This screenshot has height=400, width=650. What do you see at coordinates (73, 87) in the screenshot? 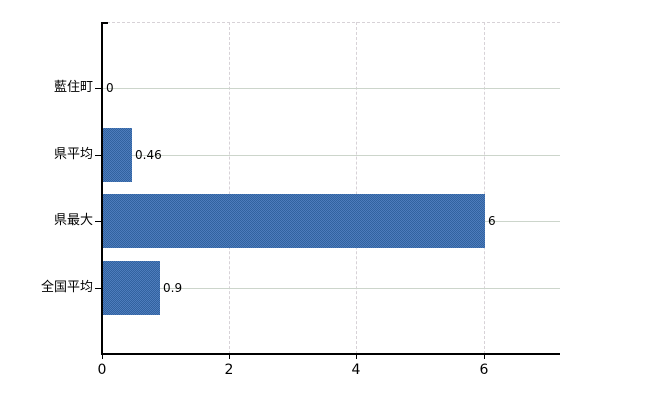
I see `category-label: 藍住町` at bounding box center [73, 87].